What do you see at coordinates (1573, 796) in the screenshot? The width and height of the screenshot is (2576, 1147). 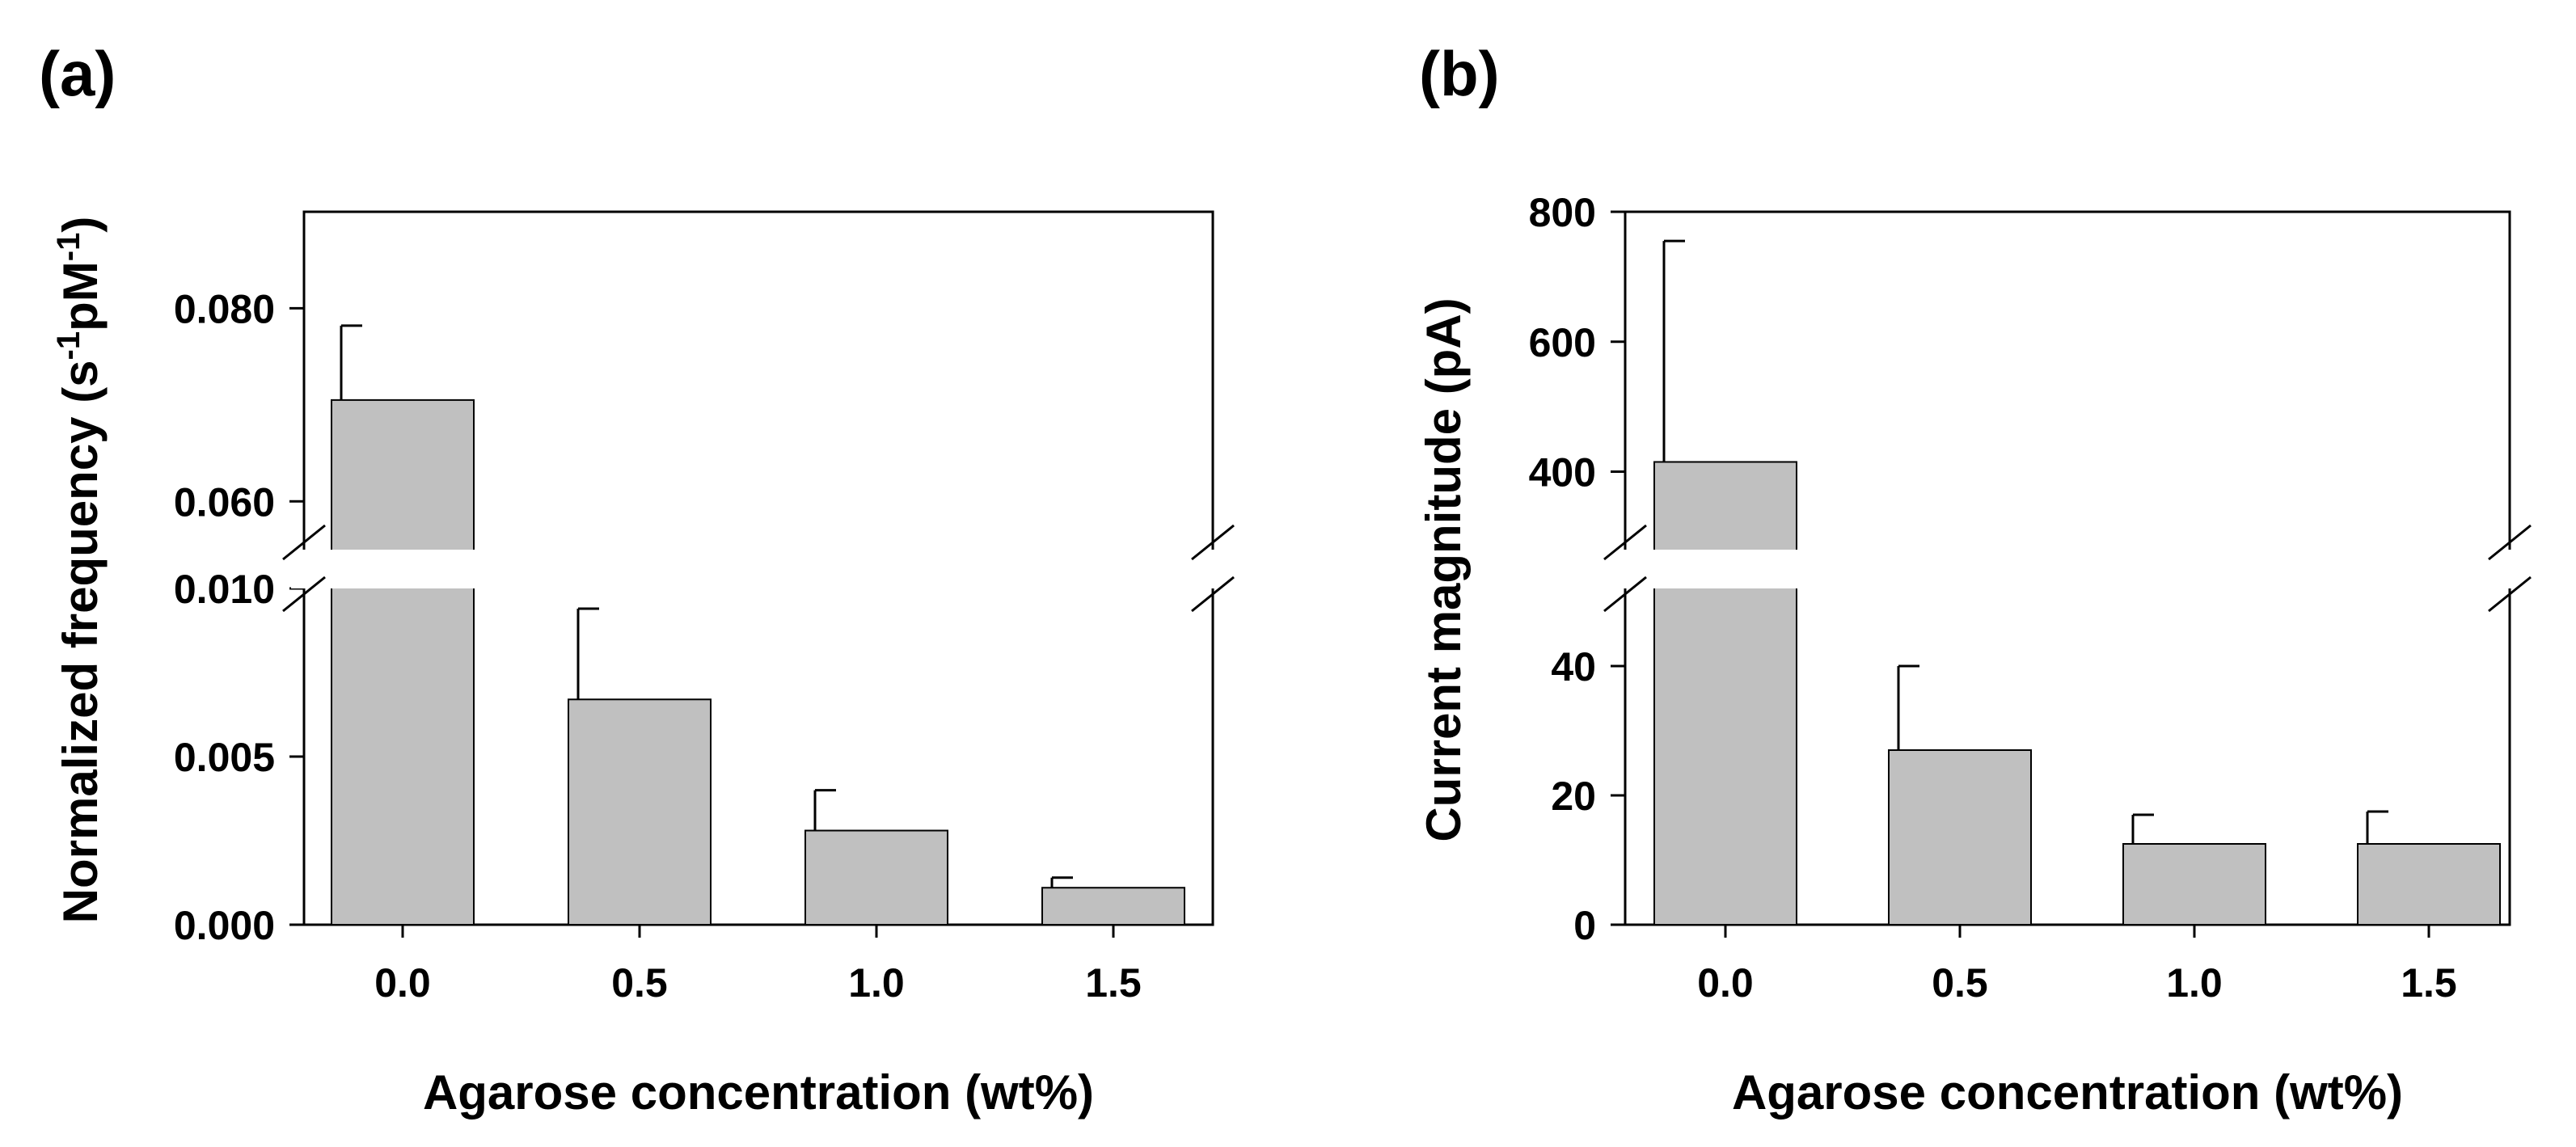 I see `y-tick-label: 20` at bounding box center [1573, 796].